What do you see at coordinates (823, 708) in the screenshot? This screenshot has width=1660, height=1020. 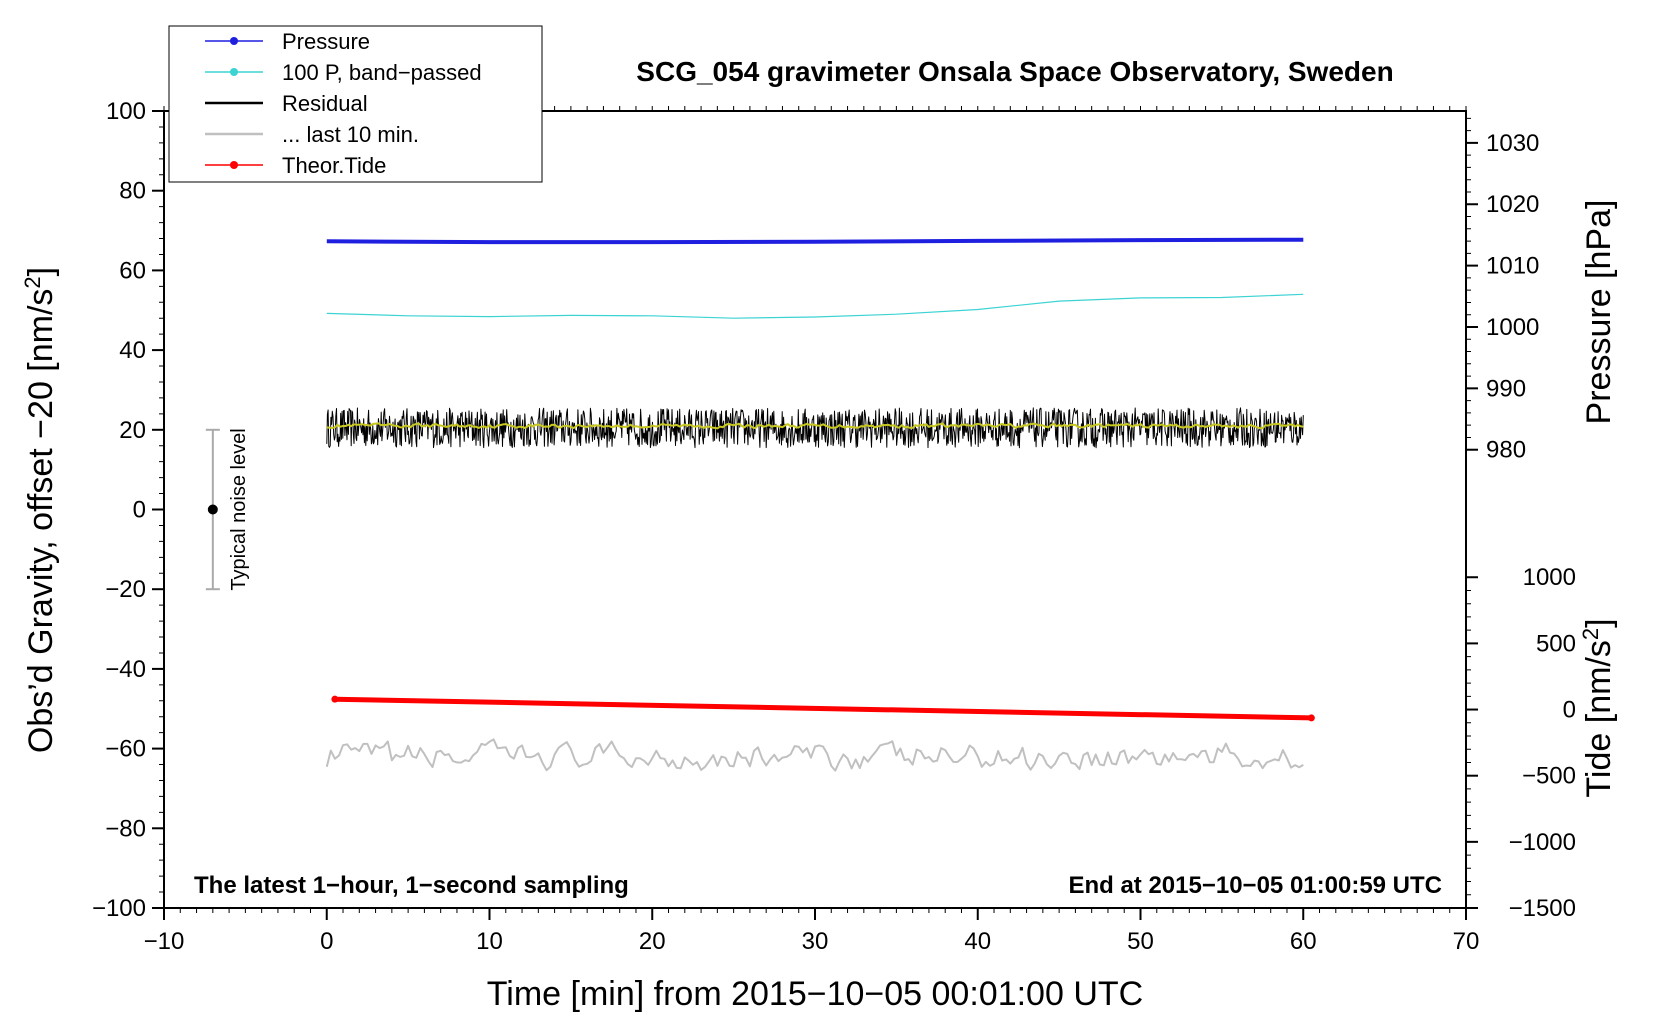 I see `series-theor-tide` at bounding box center [823, 708].